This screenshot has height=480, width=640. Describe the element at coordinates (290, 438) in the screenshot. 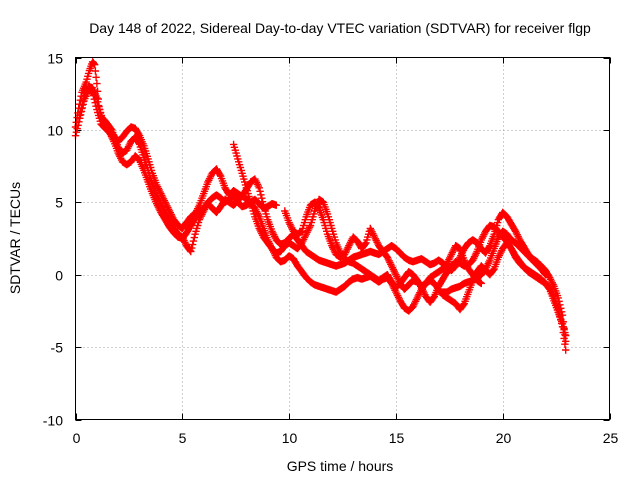

I see `x-tick-label: 10` at that location.